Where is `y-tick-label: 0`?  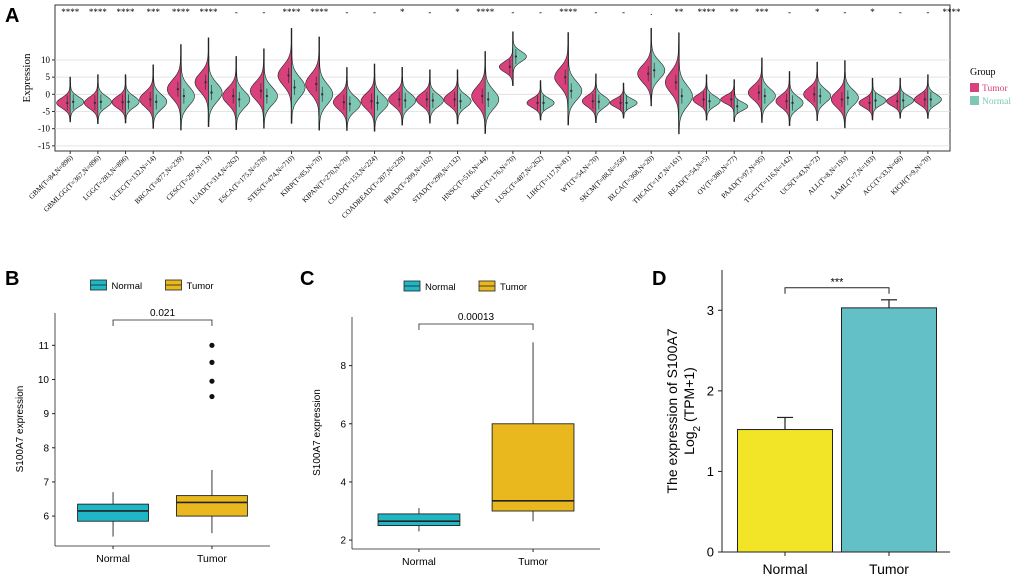
y-tick-label: 0 is located at coordinates (48, 94).